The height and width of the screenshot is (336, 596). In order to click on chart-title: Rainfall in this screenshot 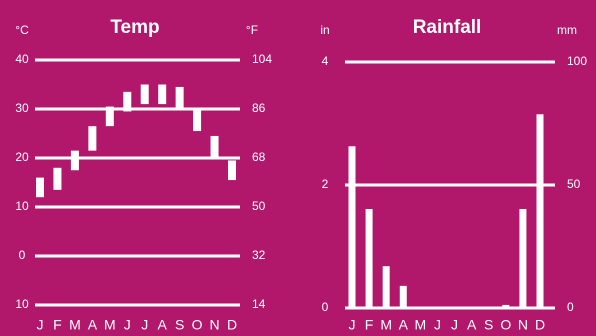, I will do `click(447, 27)`.